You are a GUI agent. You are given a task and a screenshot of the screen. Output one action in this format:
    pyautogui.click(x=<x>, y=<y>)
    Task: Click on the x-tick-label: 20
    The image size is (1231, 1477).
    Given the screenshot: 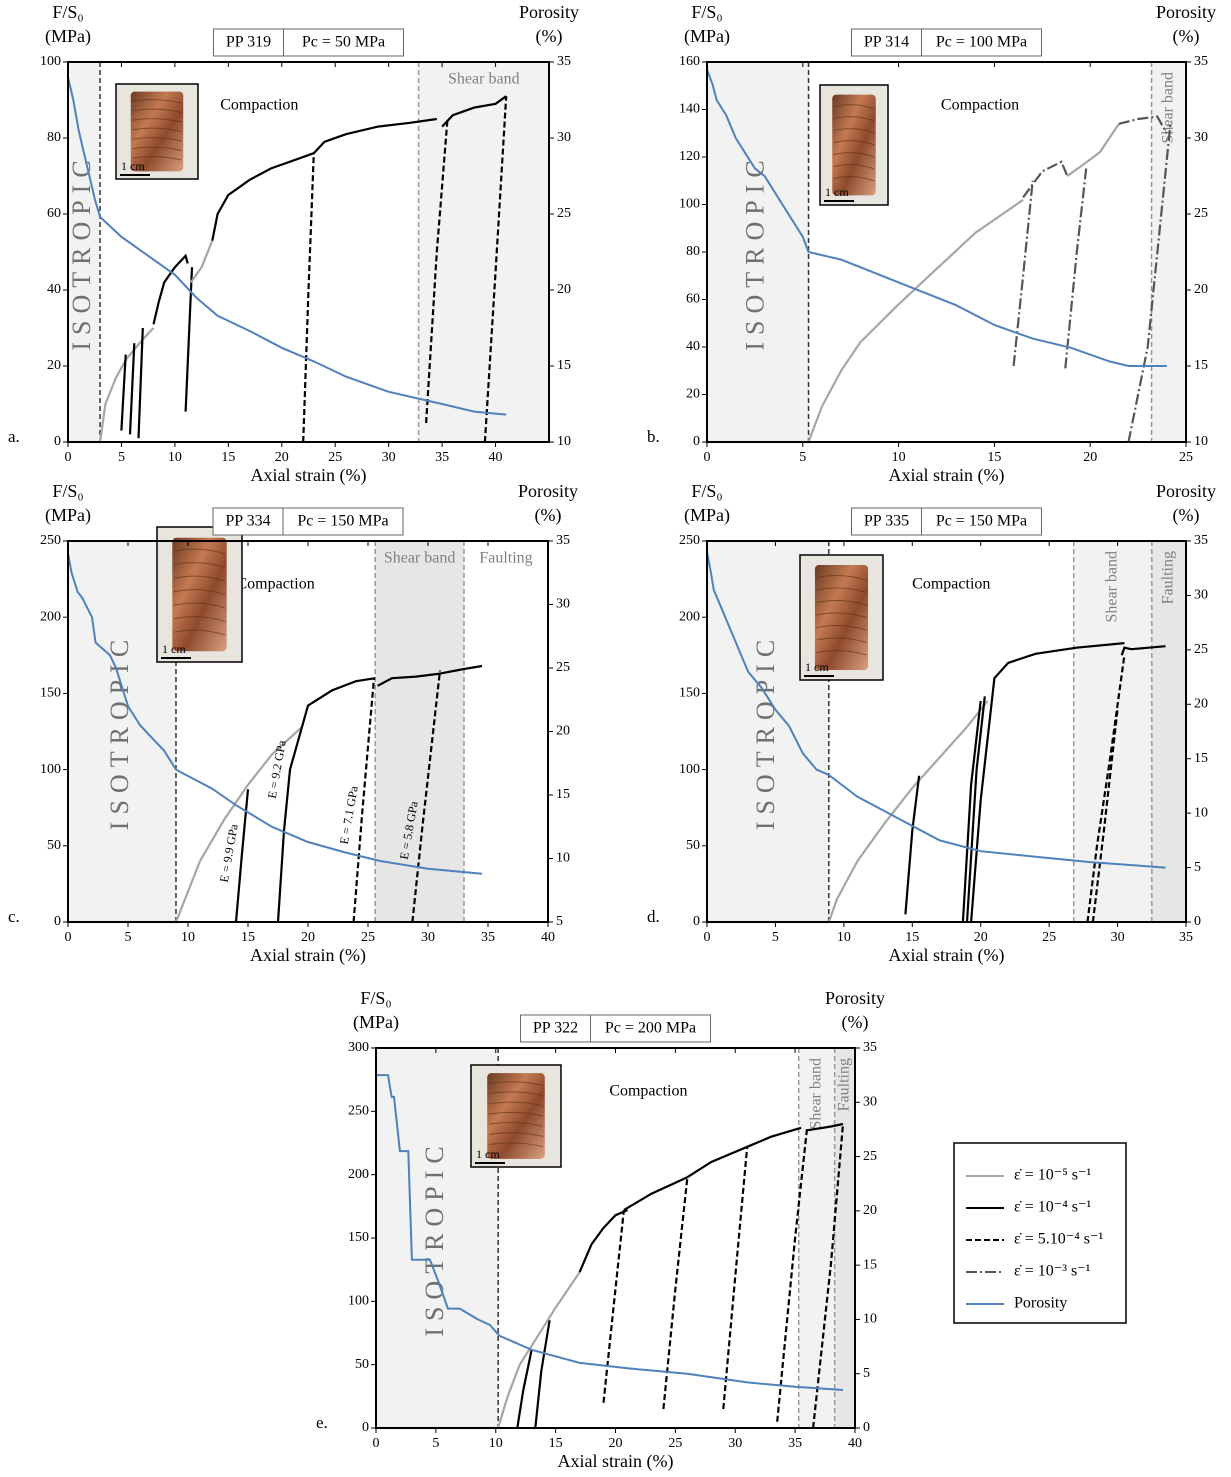 What is the action you would take?
    pyautogui.click(x=1090, y=457)
    